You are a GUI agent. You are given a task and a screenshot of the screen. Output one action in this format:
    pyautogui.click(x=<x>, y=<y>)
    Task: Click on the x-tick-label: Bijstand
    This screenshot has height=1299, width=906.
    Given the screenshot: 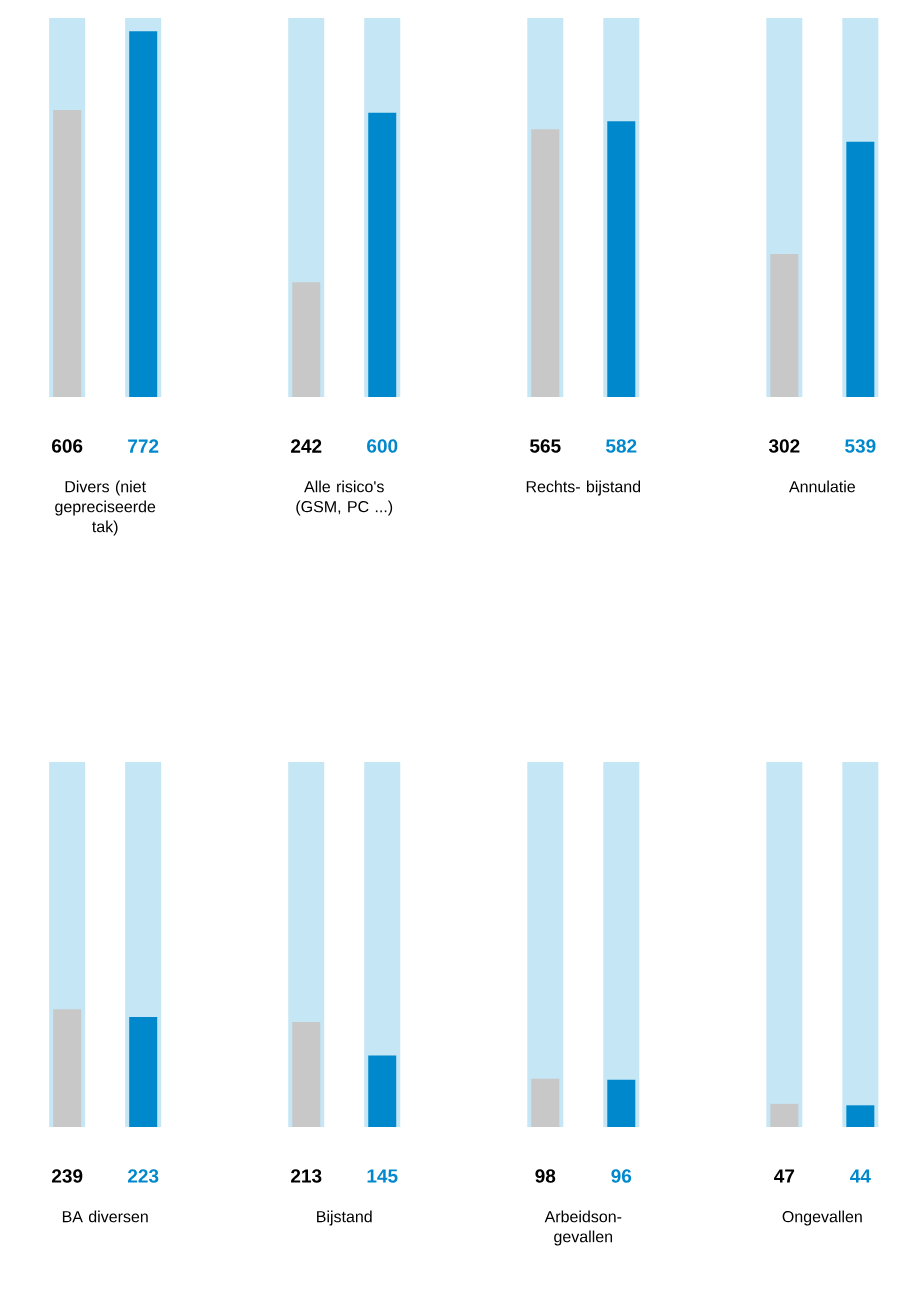 What is the action you would take?
    pyautogui.click(x=344, y=1218)
    